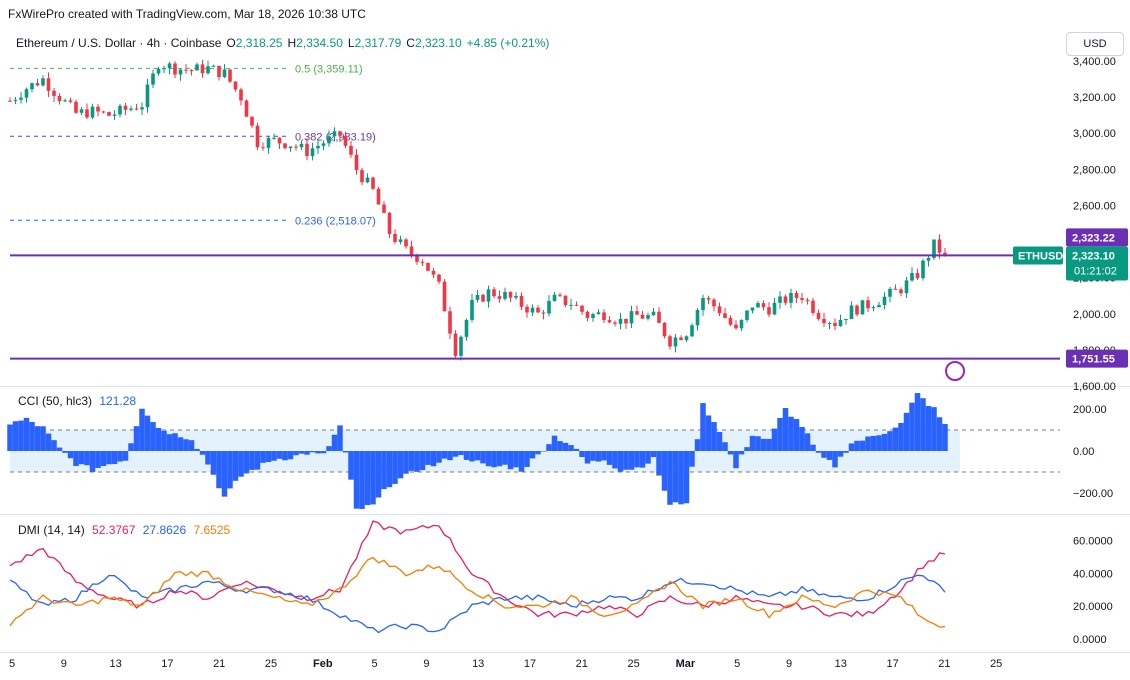  What do you see at coordinates (1094, 98) in the screenshot?
I see `price-tick-label: 3,200.00` at bounding box center [1094, 98].